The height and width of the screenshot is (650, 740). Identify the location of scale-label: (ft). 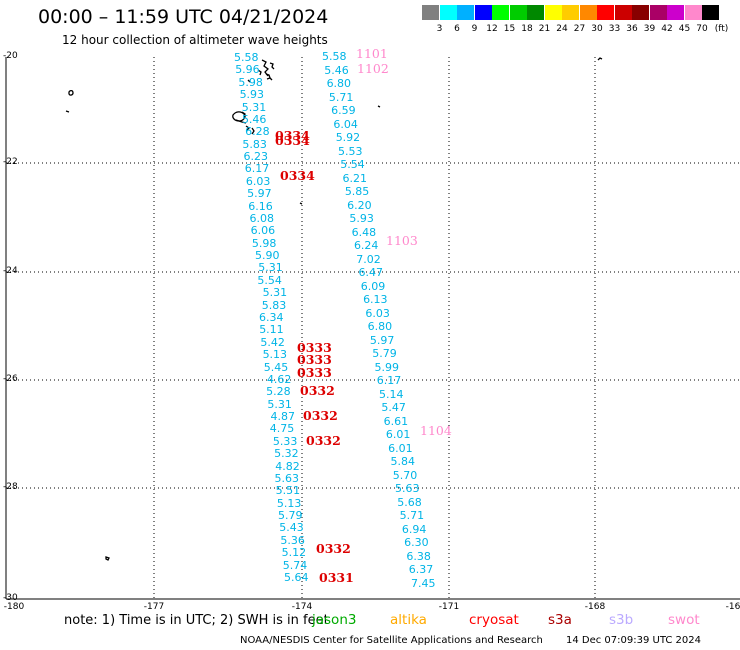
(721, 29).